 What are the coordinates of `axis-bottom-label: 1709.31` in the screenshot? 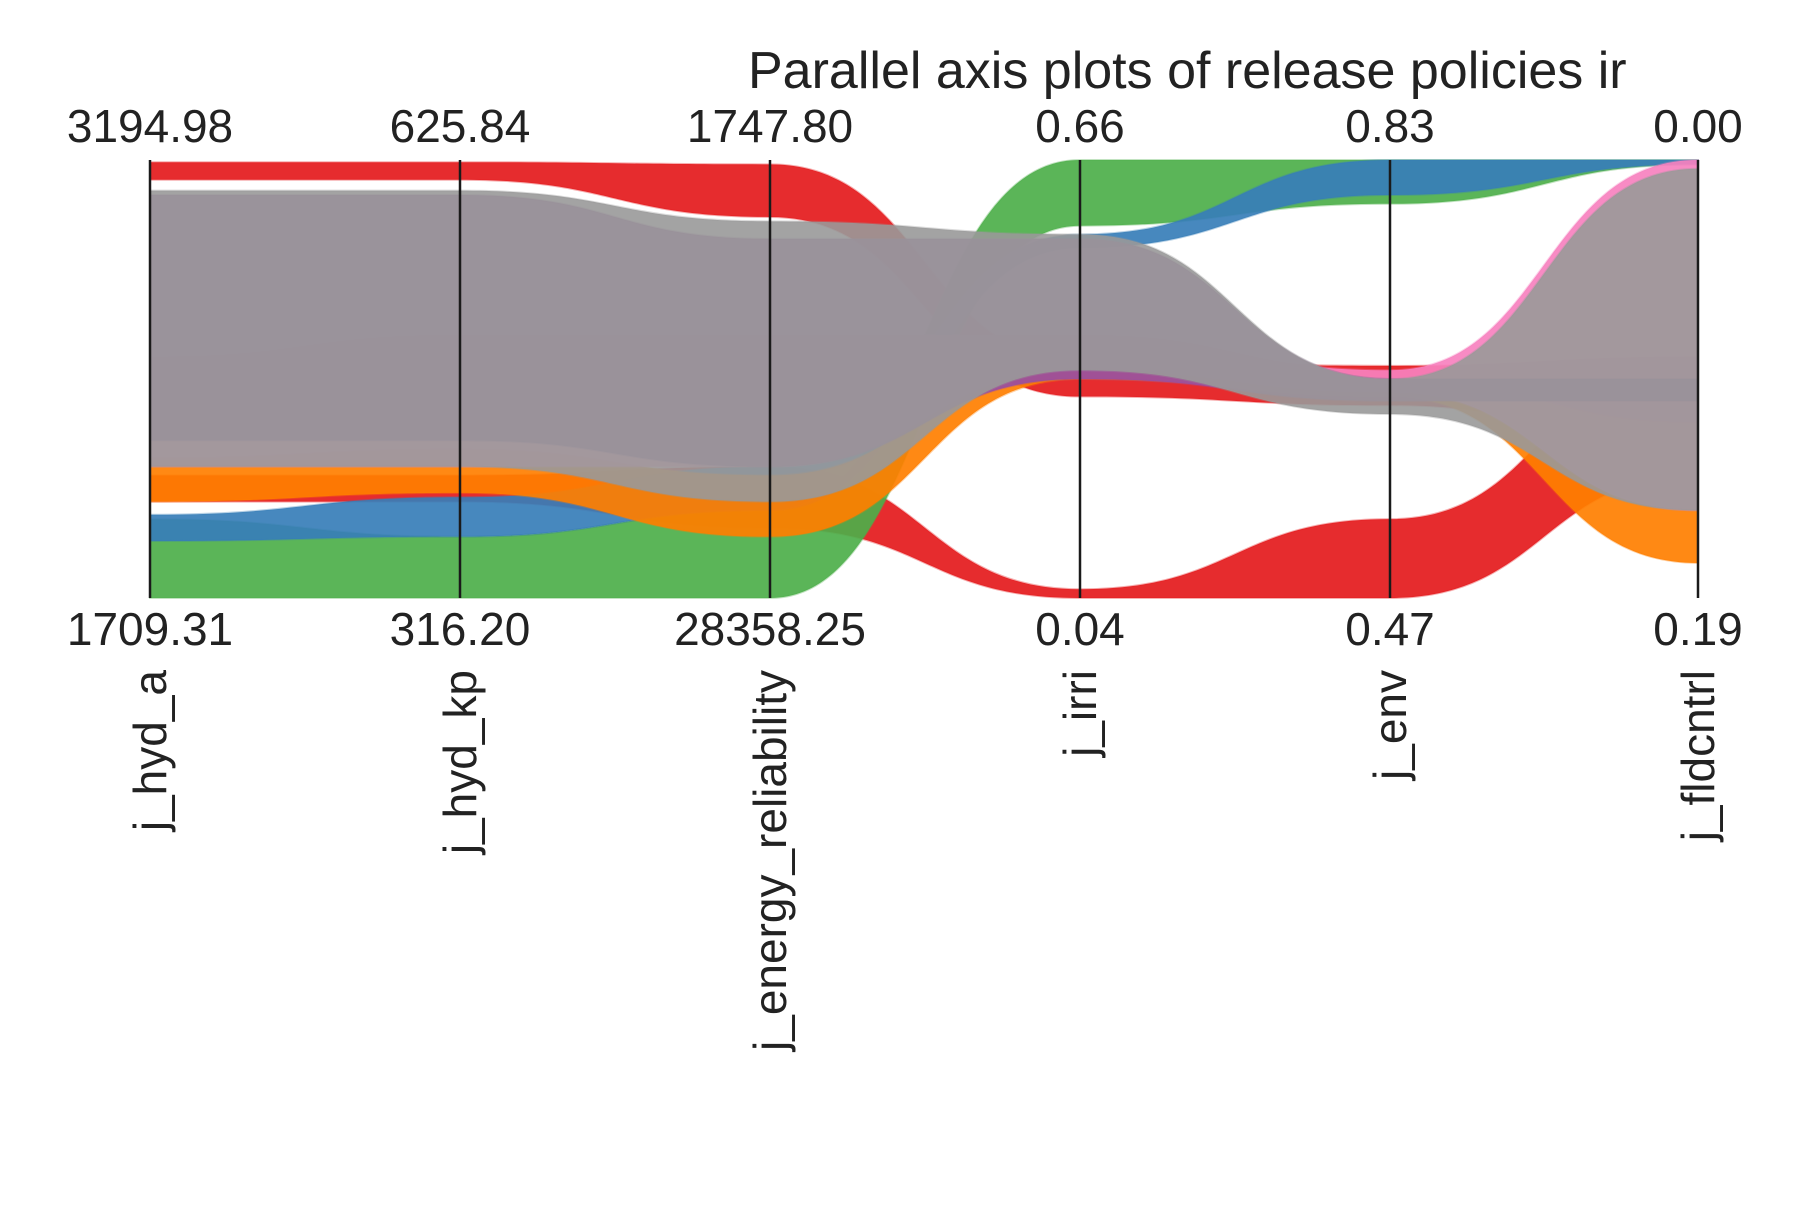 It's located at (150, 629).